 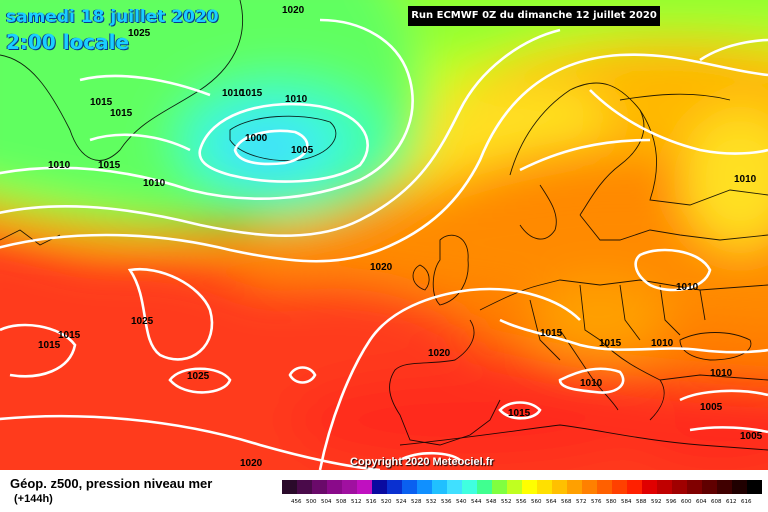 I want to click on forecast-time: 2:00 locale, so click(x=68, y=42).